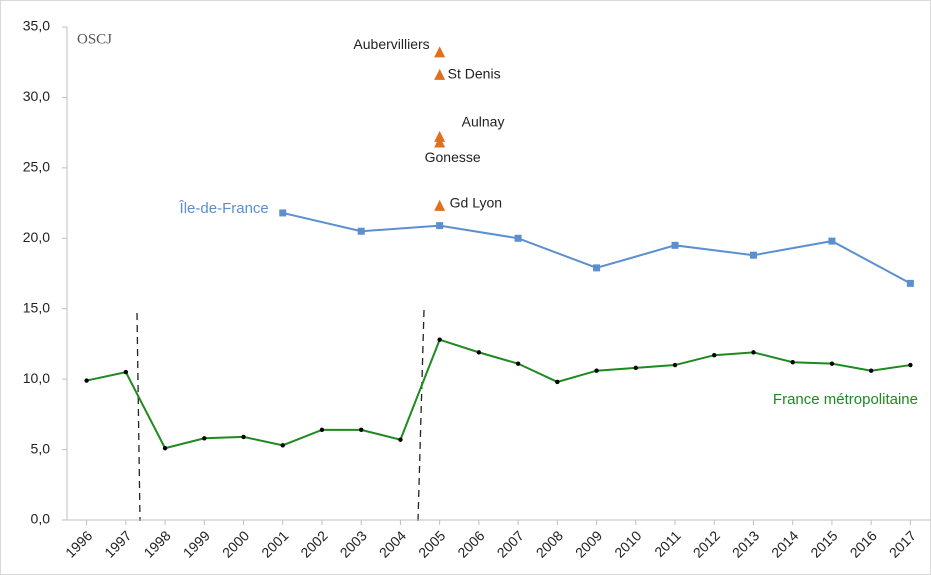 This screenshot has height=575, width=931. Describe the element at coordinates (224, 208) in the screenshot. I see `series-label: Île-de-France` at that location.